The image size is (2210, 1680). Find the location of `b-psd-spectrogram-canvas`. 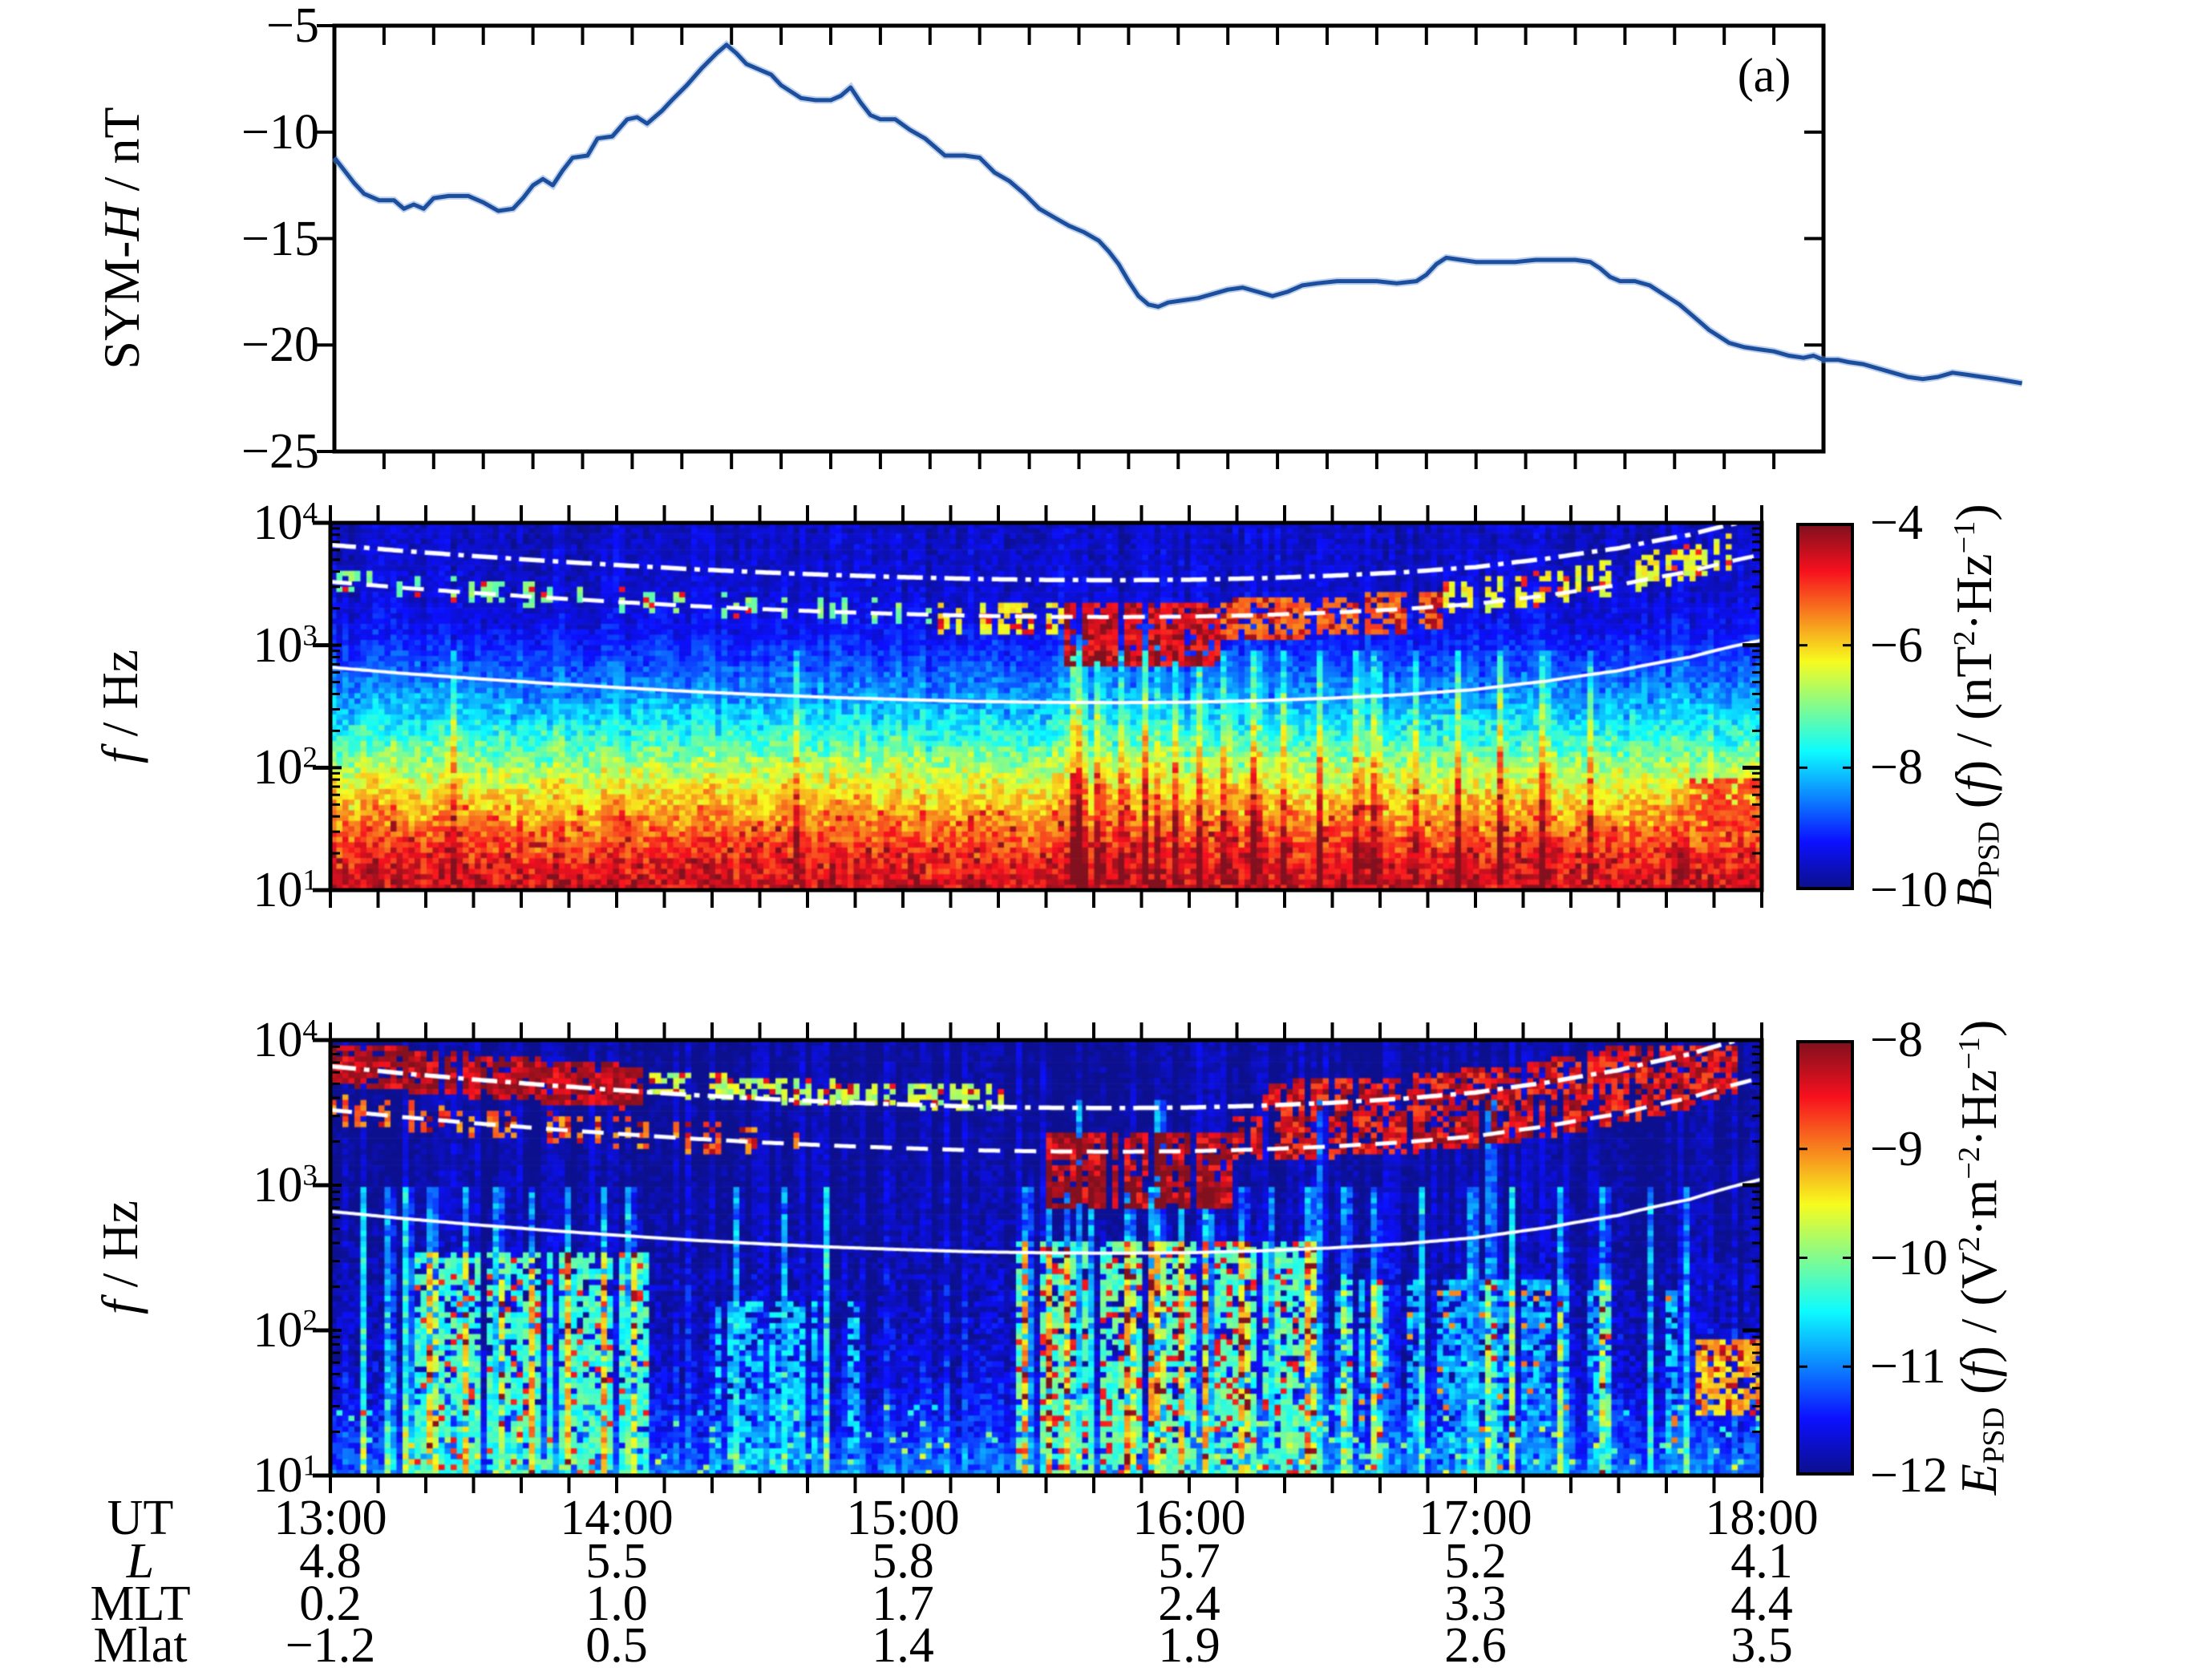

b-psd-spectrogram-canvas is located at coordinates (1046, 706).